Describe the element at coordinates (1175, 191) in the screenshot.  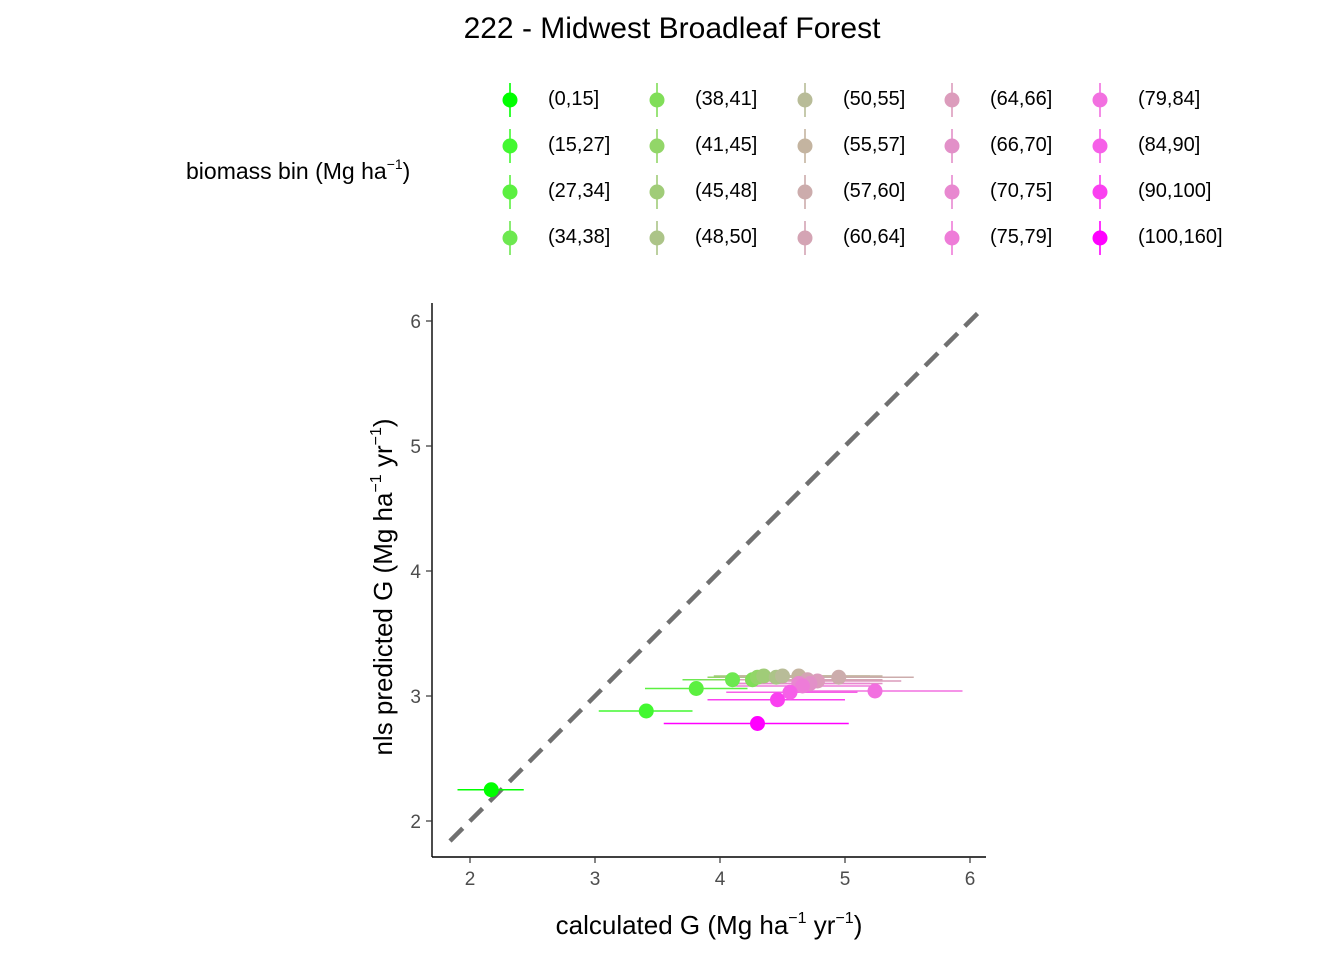
I see `legend-label: (90,100]` at that location.